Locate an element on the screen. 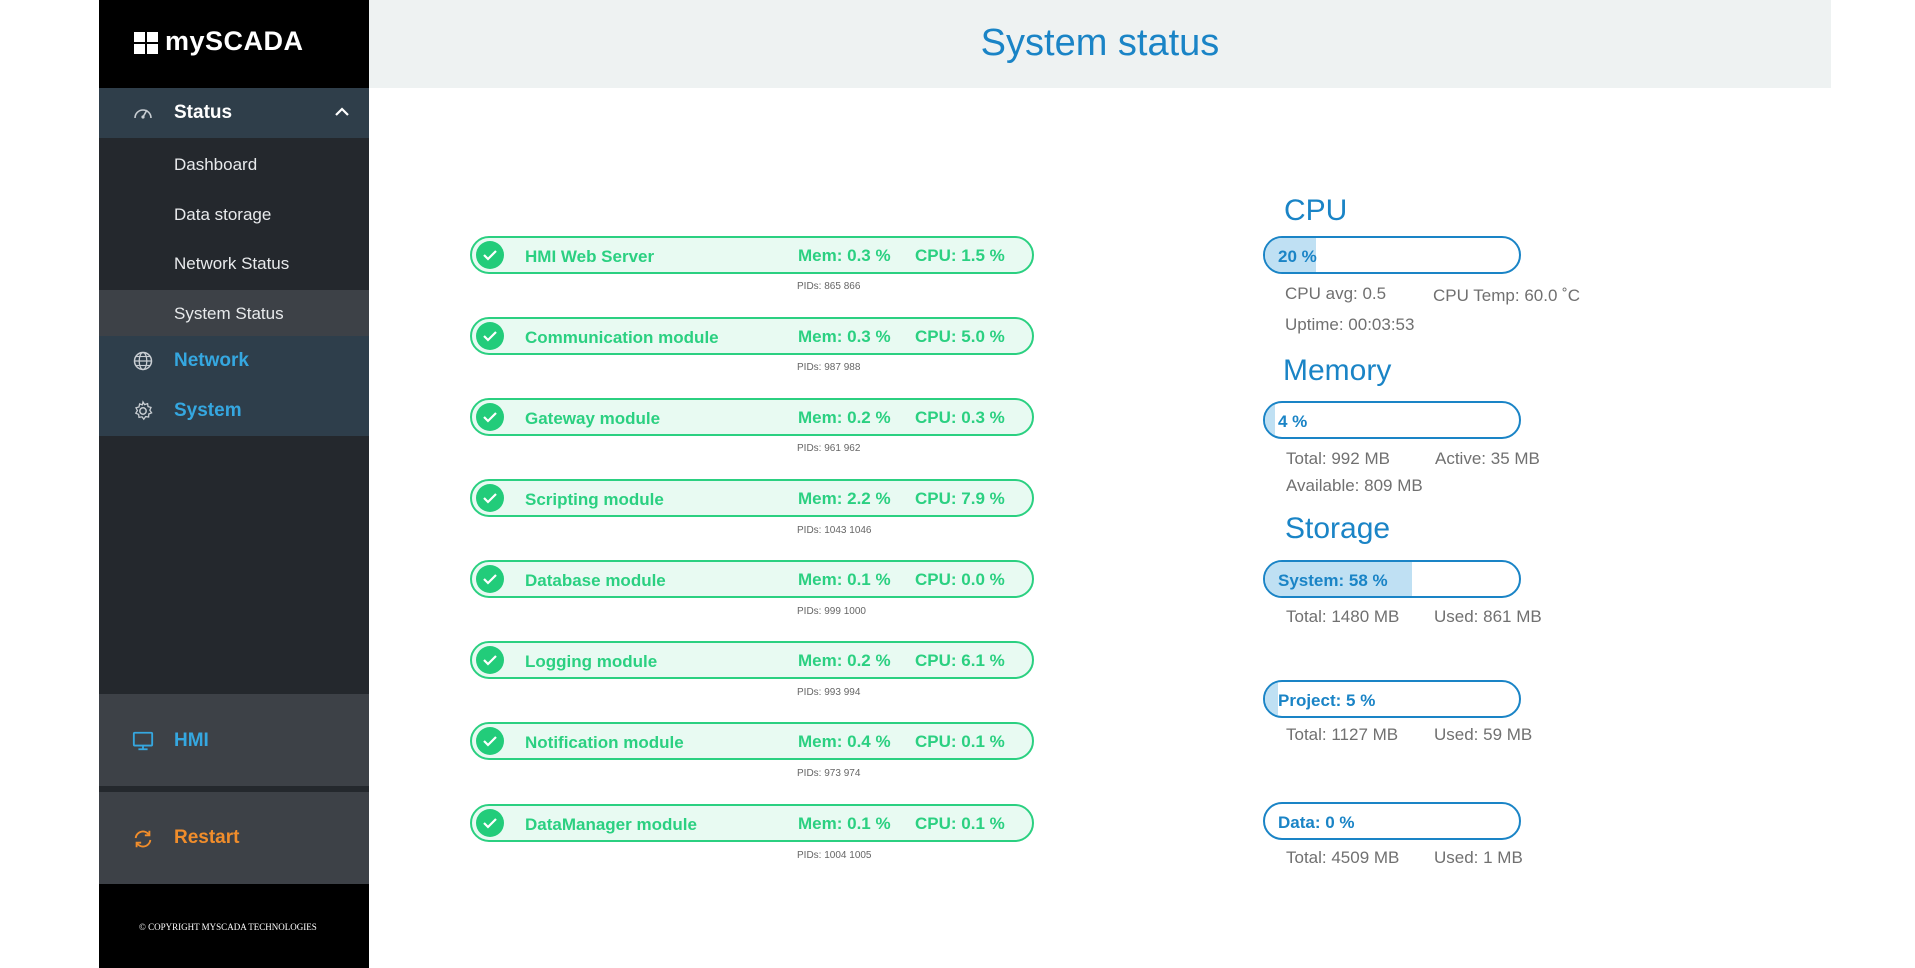 This screenshot has width=1915, height=968. module-row: DataManager module Mem: 0.1 % CPU: 0.1 % is located at coordinates (752, 823).